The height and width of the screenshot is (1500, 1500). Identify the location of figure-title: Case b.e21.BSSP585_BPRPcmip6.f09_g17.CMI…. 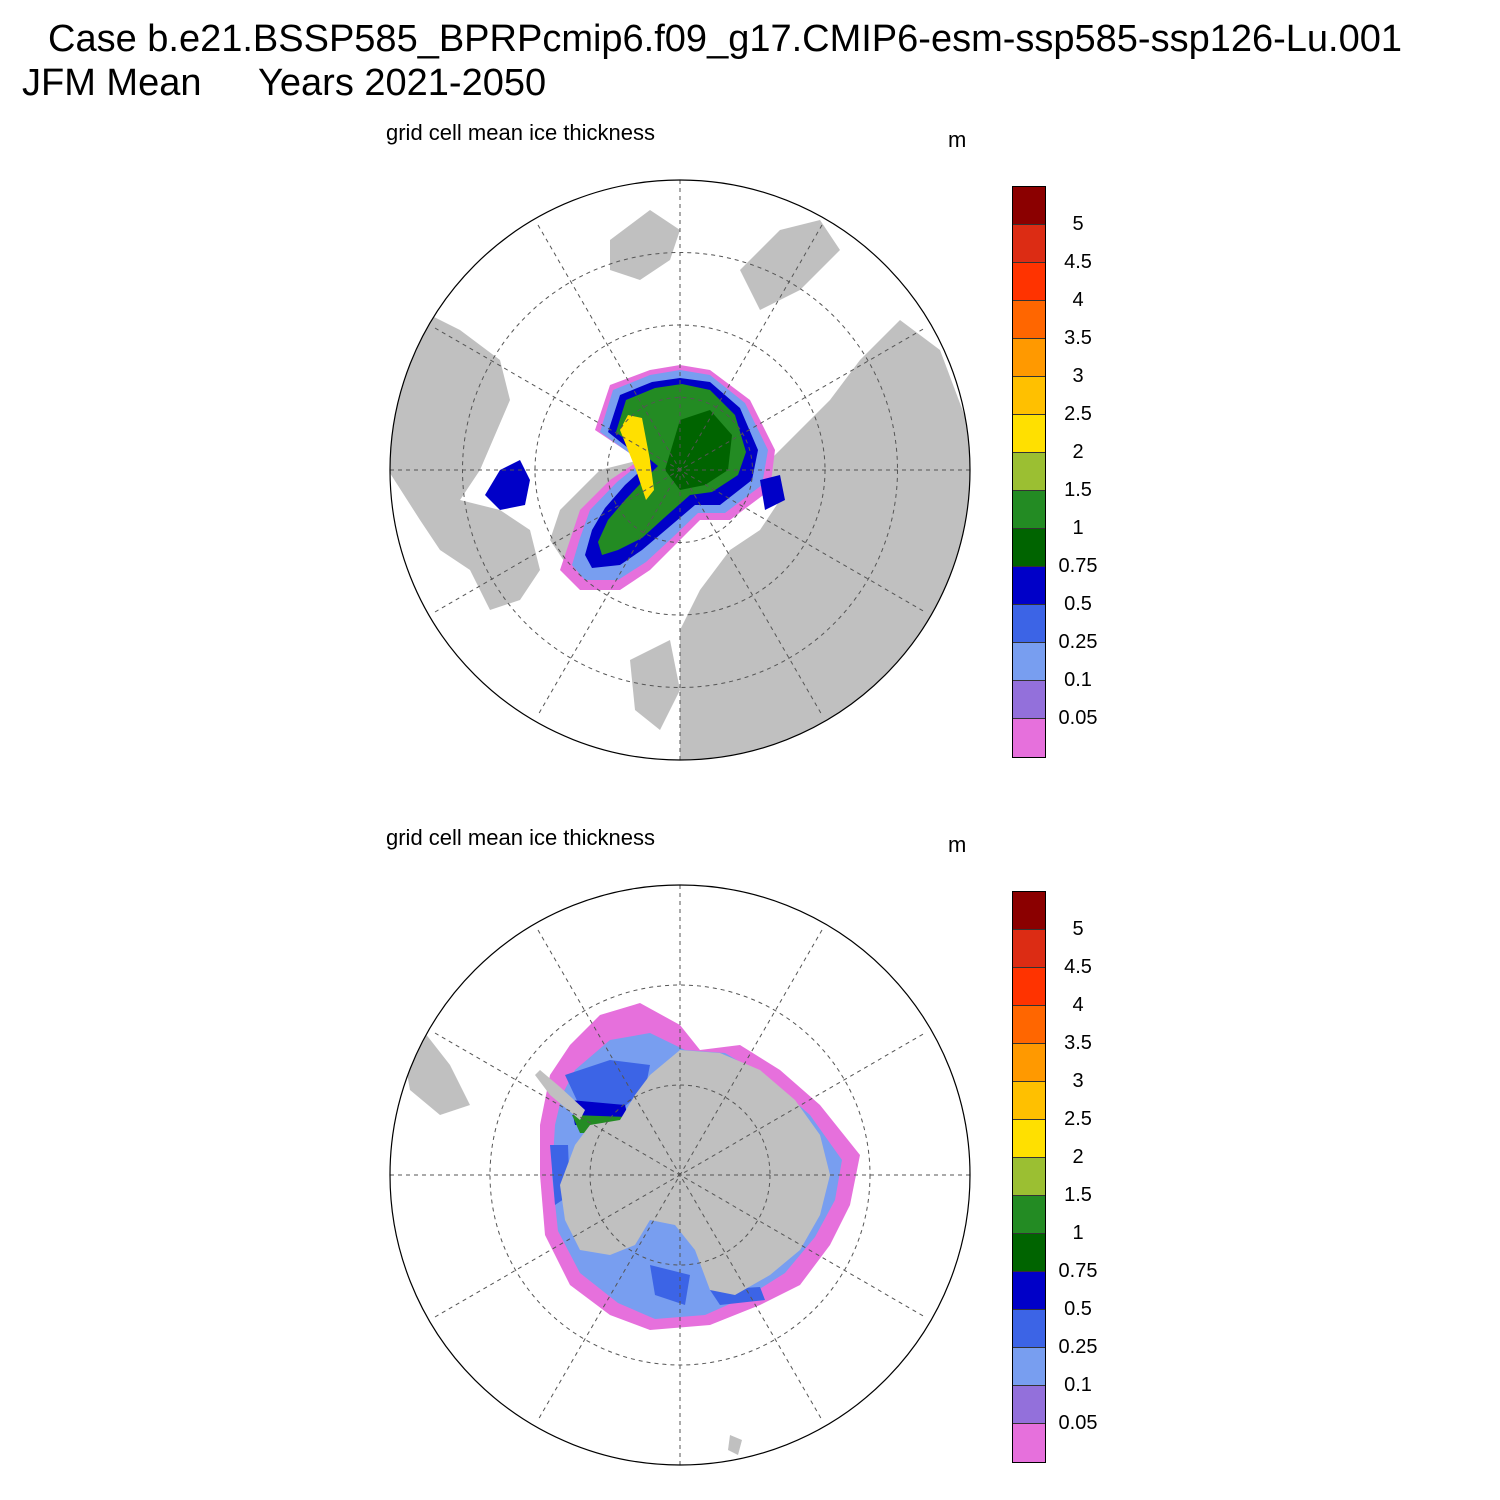
(725, 39).